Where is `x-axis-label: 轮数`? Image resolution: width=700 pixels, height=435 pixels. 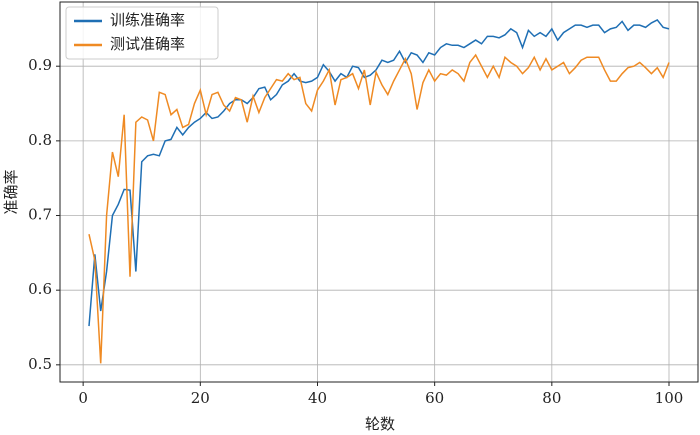 x-axis-label: 轮数 is located at coordinates (380, 424).